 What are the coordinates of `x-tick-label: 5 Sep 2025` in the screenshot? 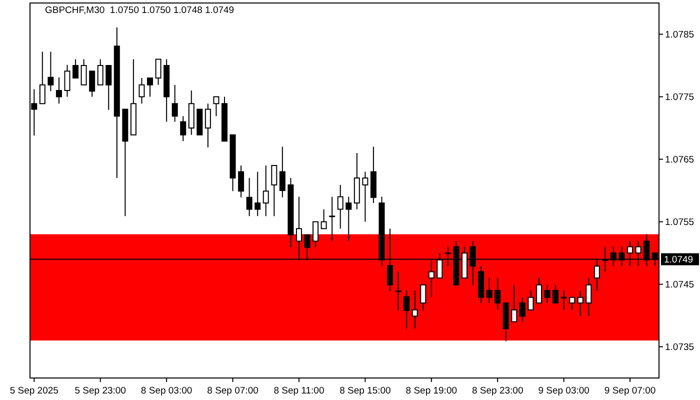 It's located at (34, 391).